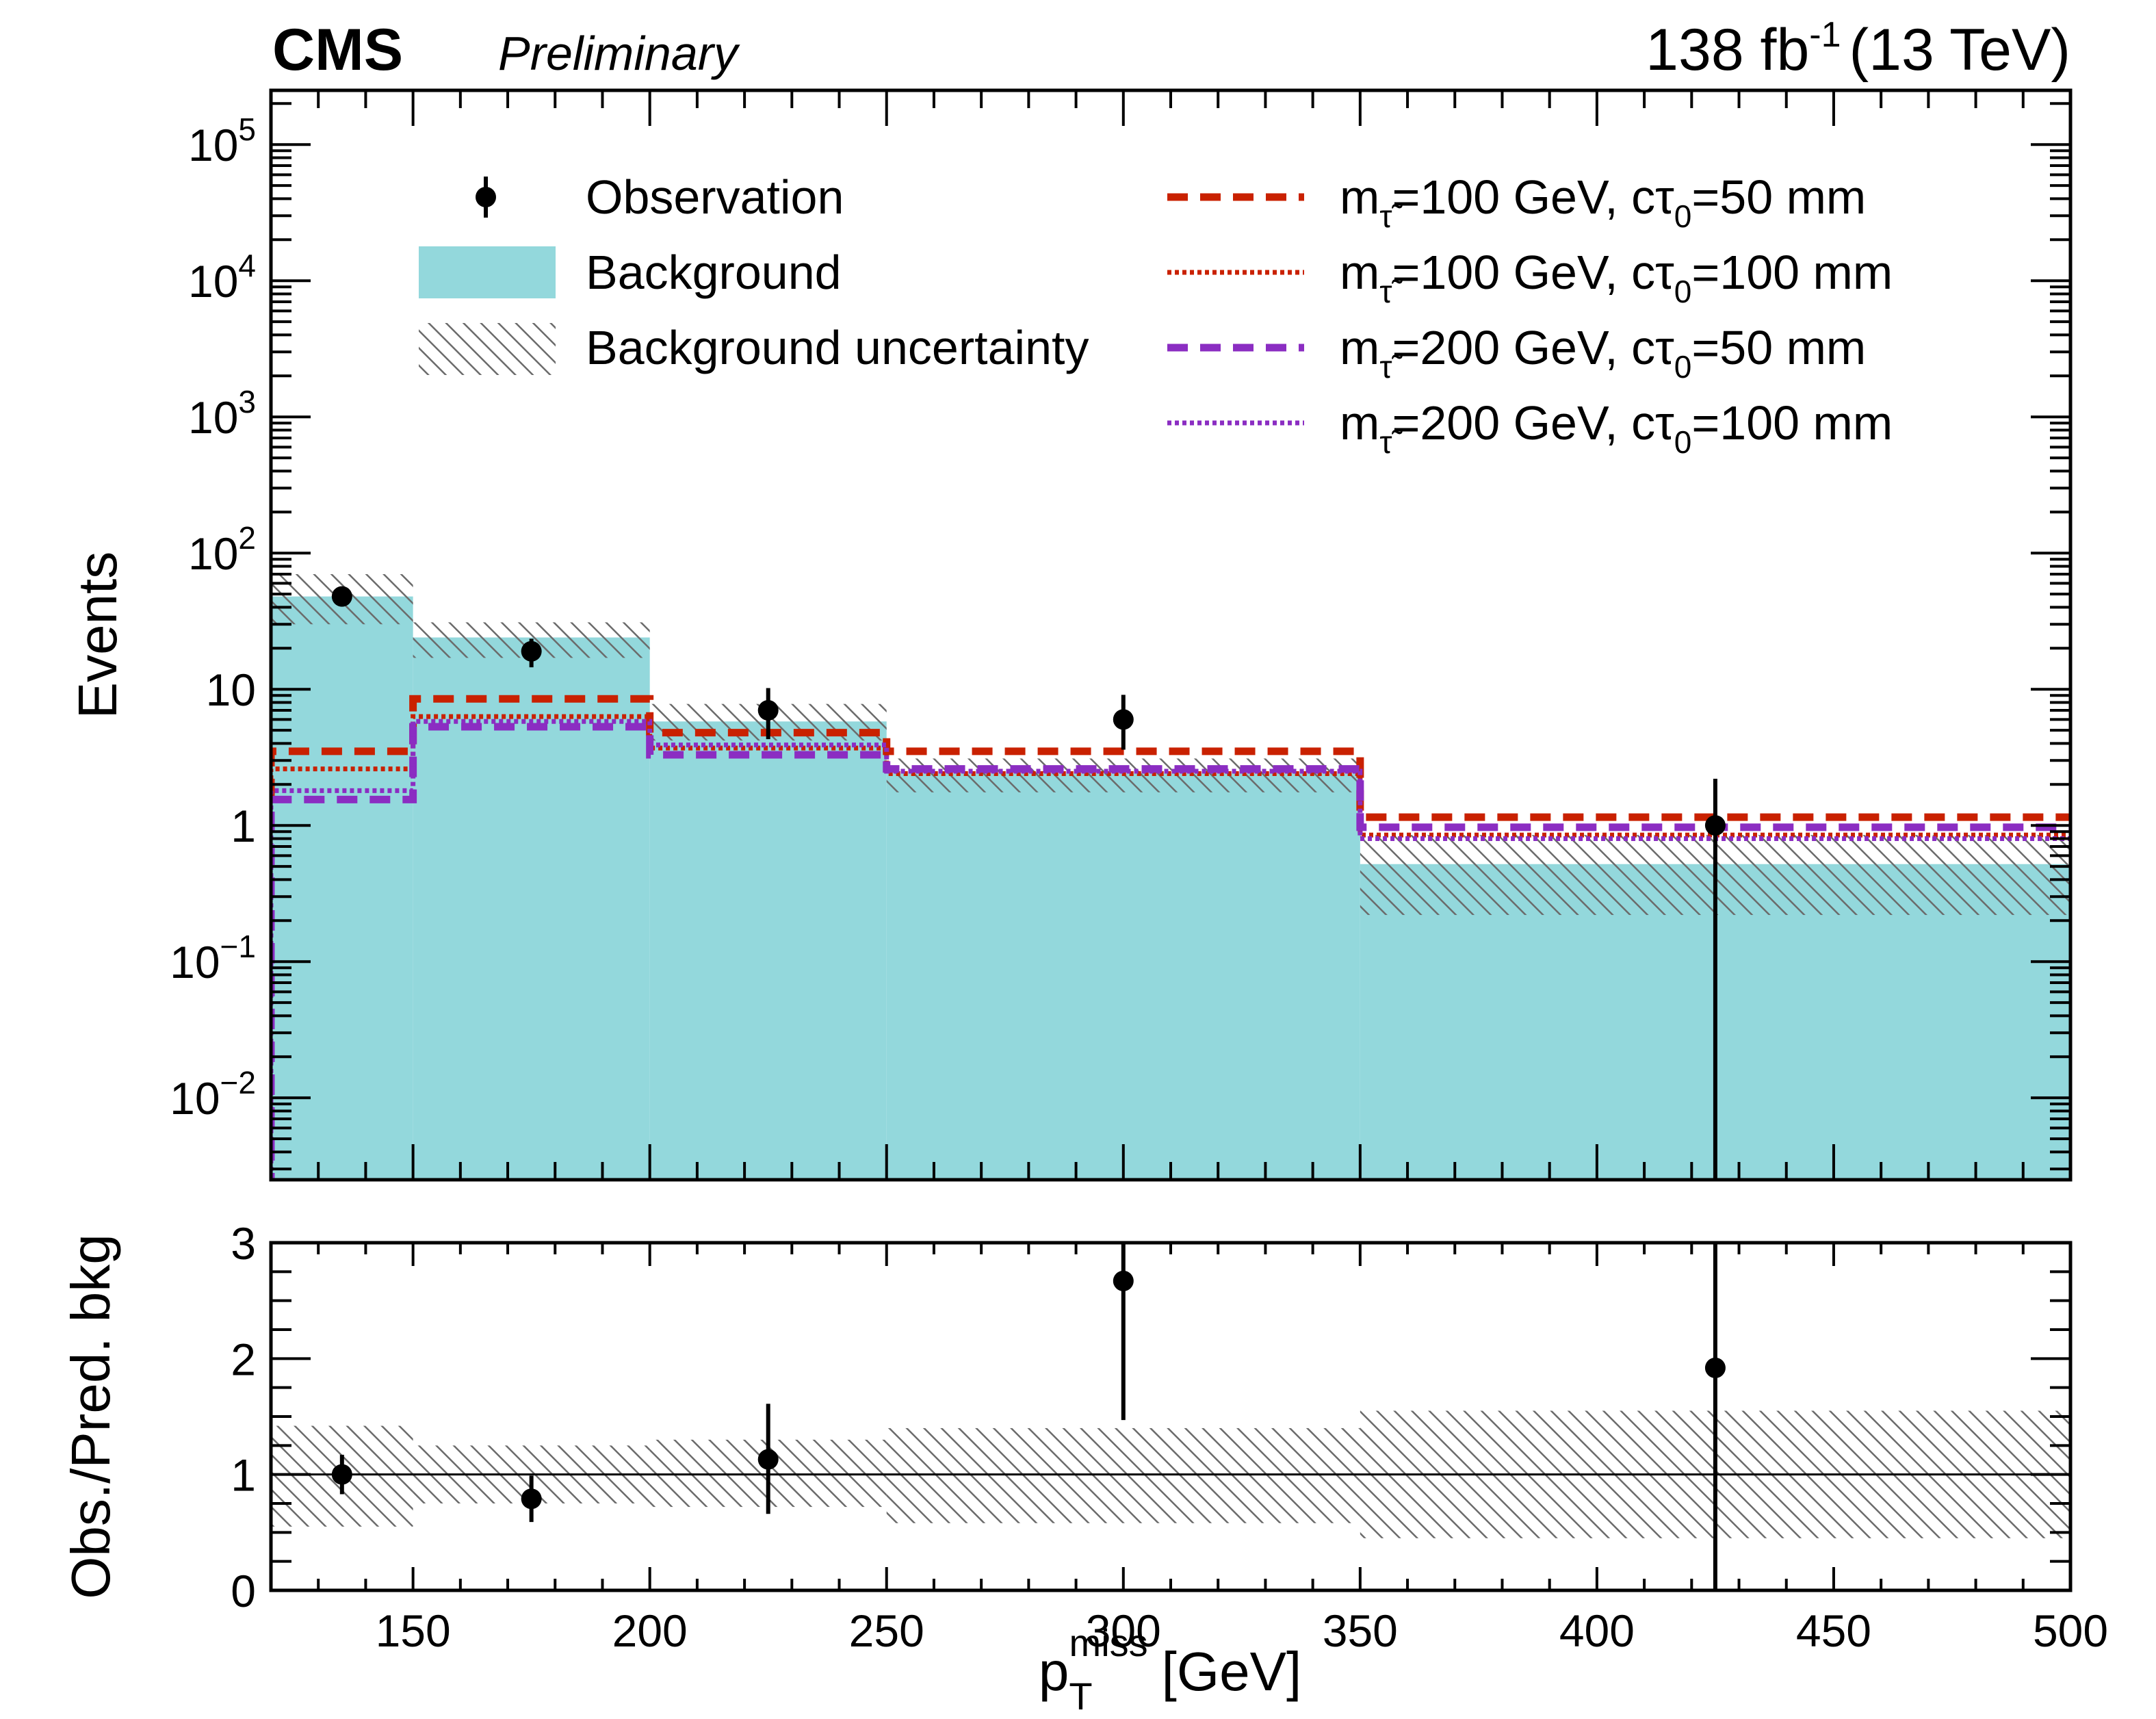 The width and height of the screenshot is (2156, 1719). I want to click on legend-observation: Observation, so click(660, 197).